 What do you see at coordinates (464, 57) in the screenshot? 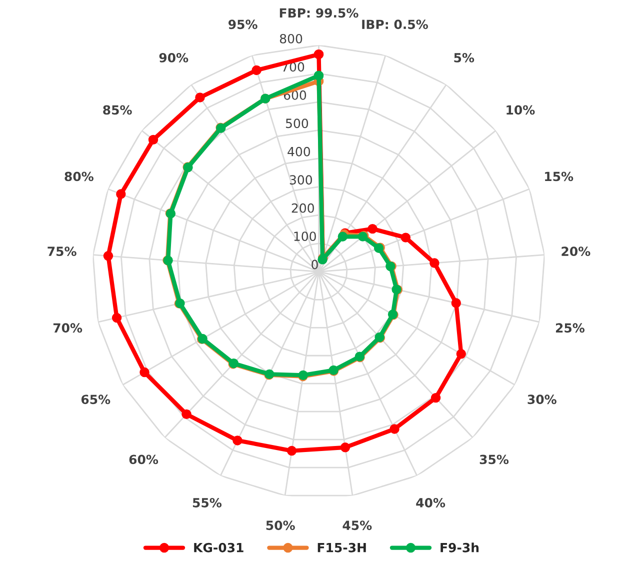
I see `spoke-label: 5%` at bounding box center [464, 57].